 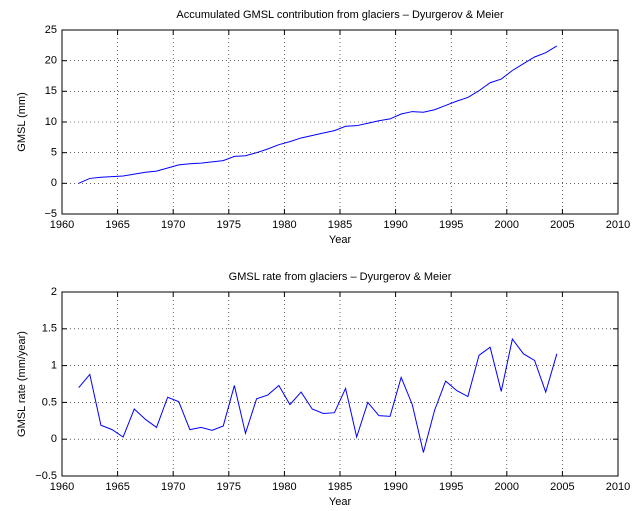 I want to click on y-tick-label: 0.5, so click(x=49, y=402).